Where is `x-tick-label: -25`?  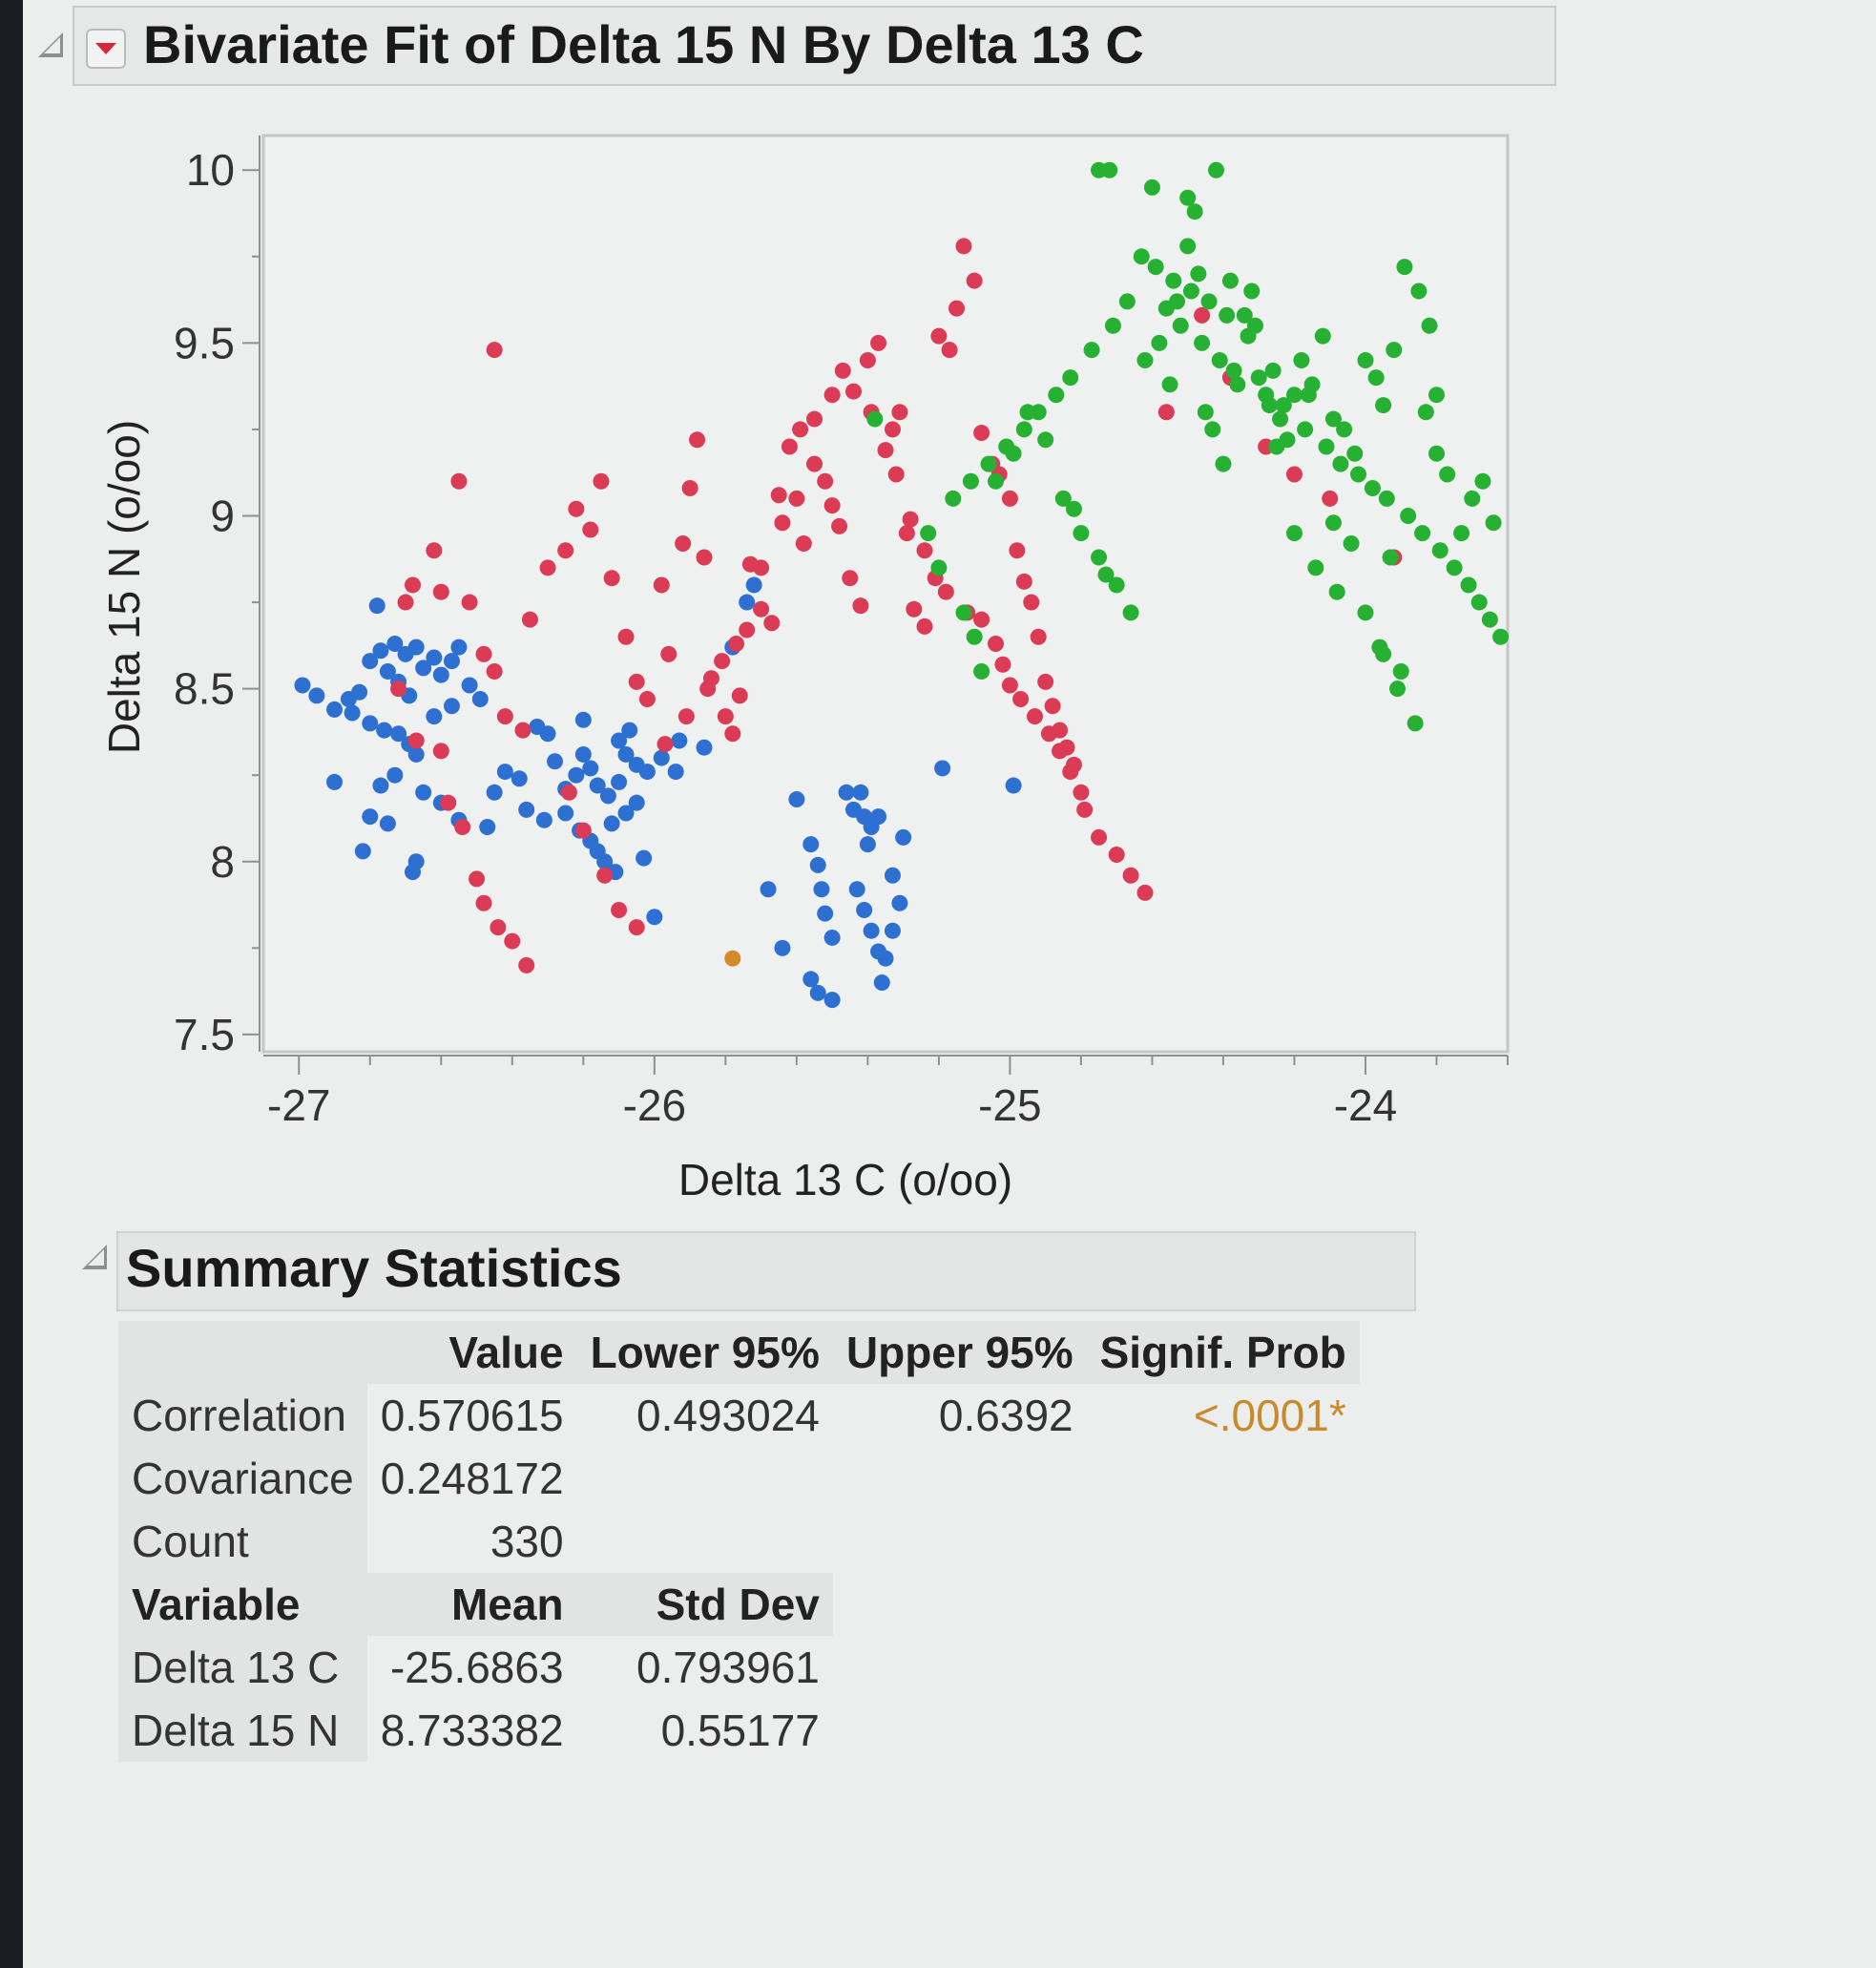 x-tick-label: -25 is located at coordinates (1009, 1105).